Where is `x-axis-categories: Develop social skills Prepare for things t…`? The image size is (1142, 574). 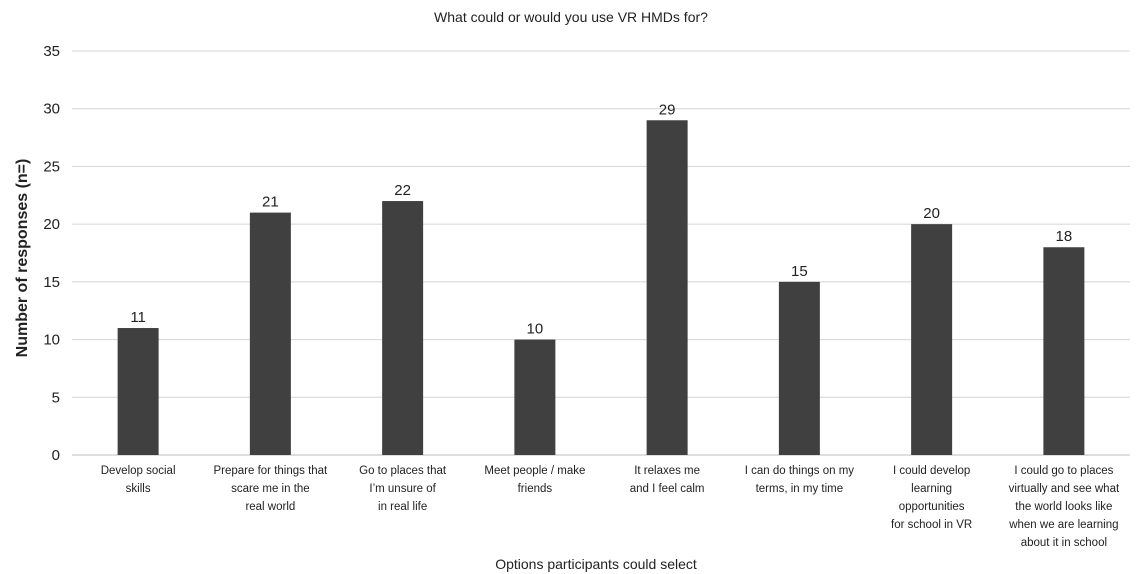 x-axis-categories: Develop social skills Prepare for things t… is located at coordinates (610, 507).